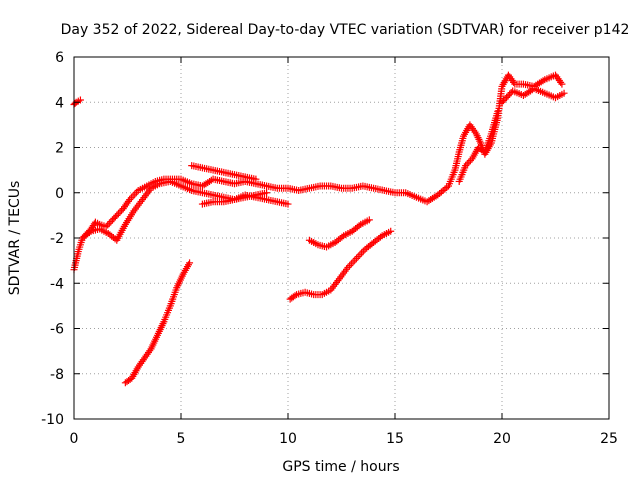  Describe the element at coordinates (340, 467) in the screenshot. I see `x-axis-label: GPS time / hours` at that location.